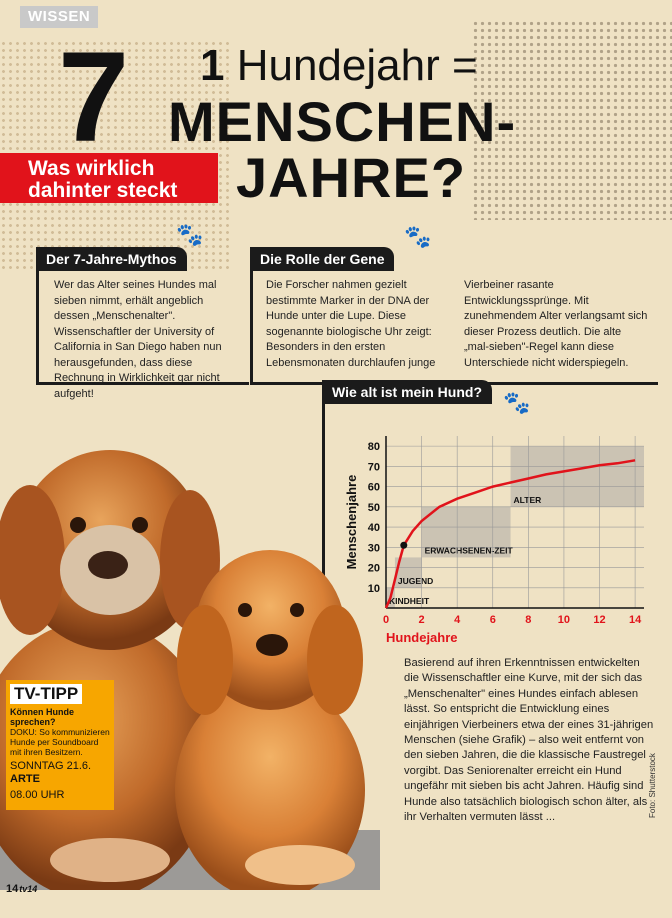 This screenshot has width=672, height=918. What do you see at coordinates (374, 508) in the screenshot?
I see `chart-ytick-label: 50` at bounding box center [374, 508].